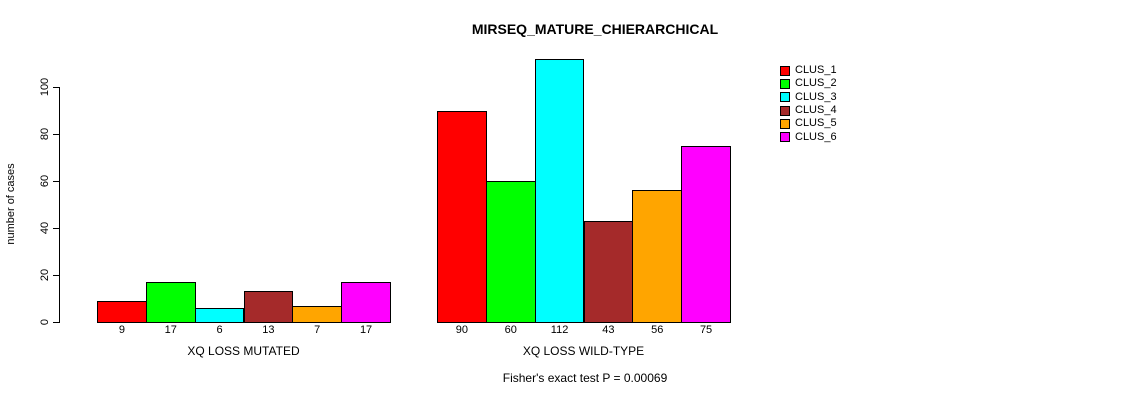 This screenshot has height=400, width=1140. I want to click on chart-title: MIRSEQ_MATURE_CHIERARCHICAL, so click(595, 29).